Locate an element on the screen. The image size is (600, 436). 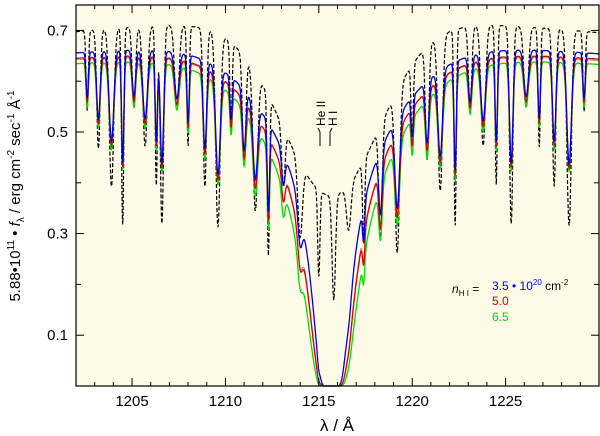
y-tick-label: 0.1 is located at coordinates (57, 335).